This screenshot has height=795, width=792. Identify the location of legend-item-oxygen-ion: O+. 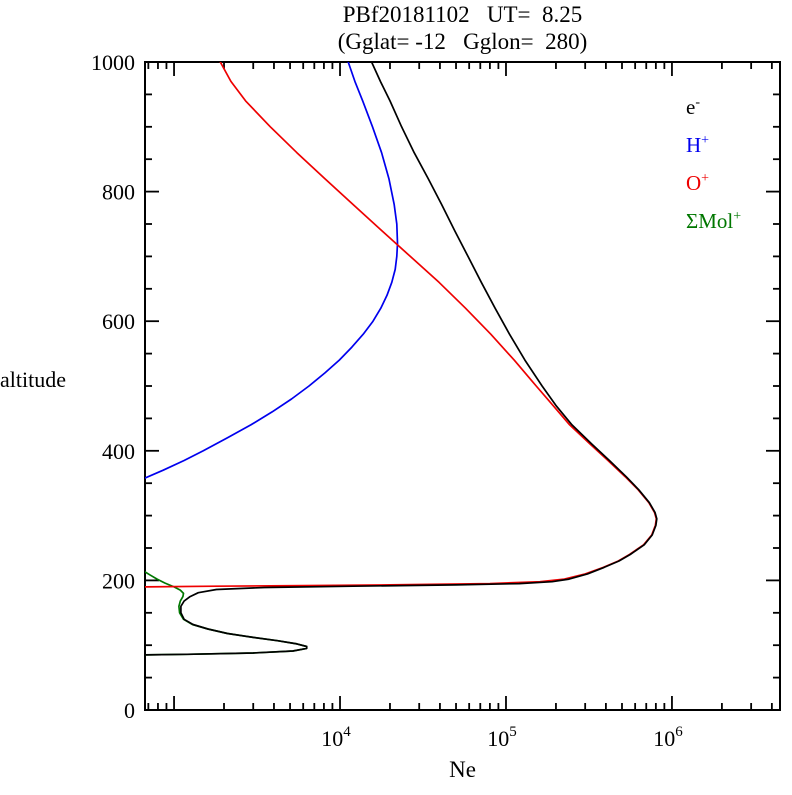
(698, 183).